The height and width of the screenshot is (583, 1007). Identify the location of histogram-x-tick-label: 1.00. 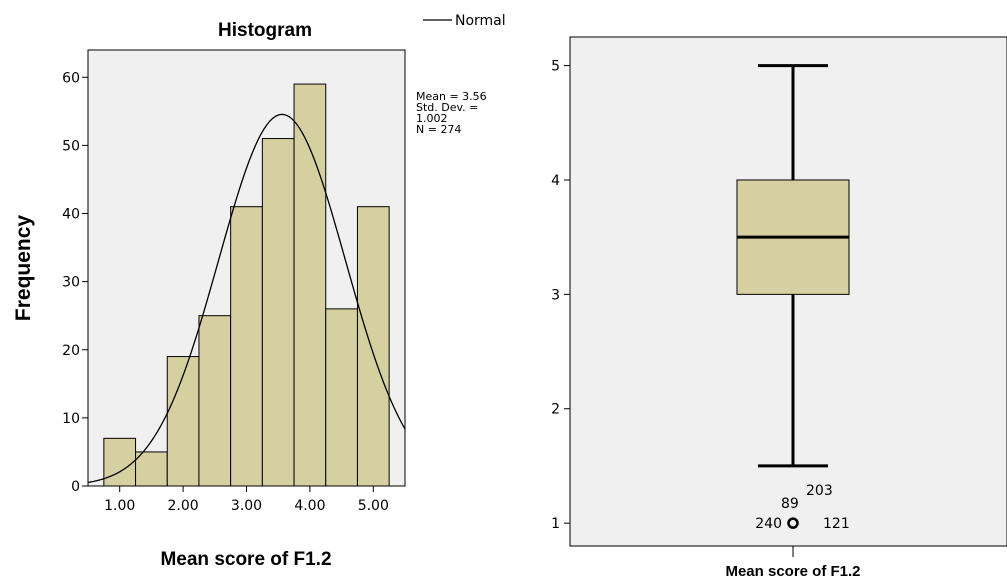
(119, 506).